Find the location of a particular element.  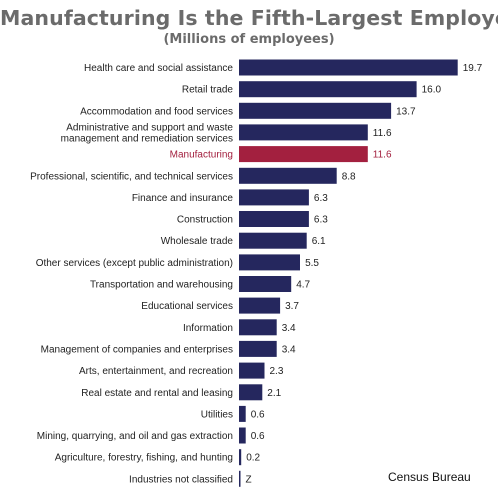

source-note: Census Bureau is located at coordinates (429, 477).